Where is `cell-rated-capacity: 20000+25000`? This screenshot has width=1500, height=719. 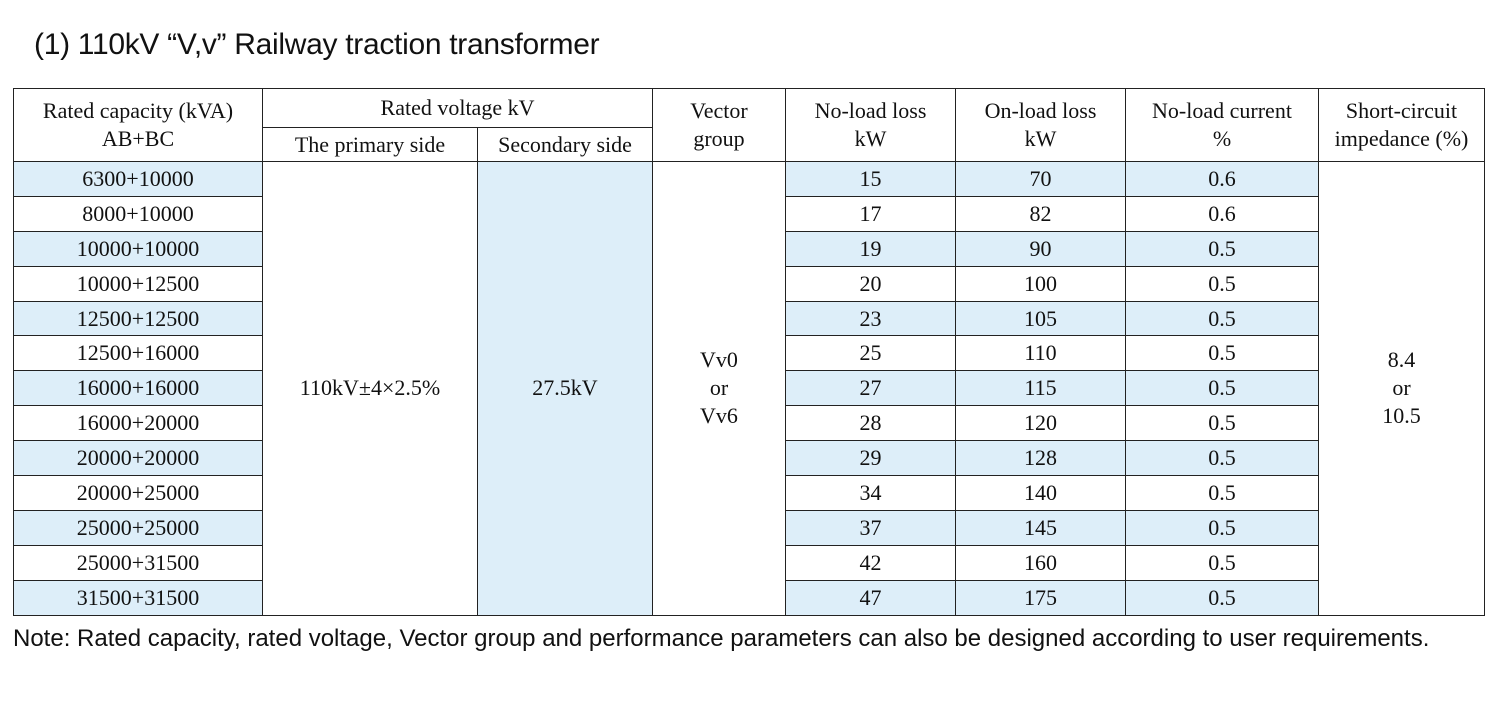 cell-rated-capacity: 20000+25000 is located at coordinates (138, 493).